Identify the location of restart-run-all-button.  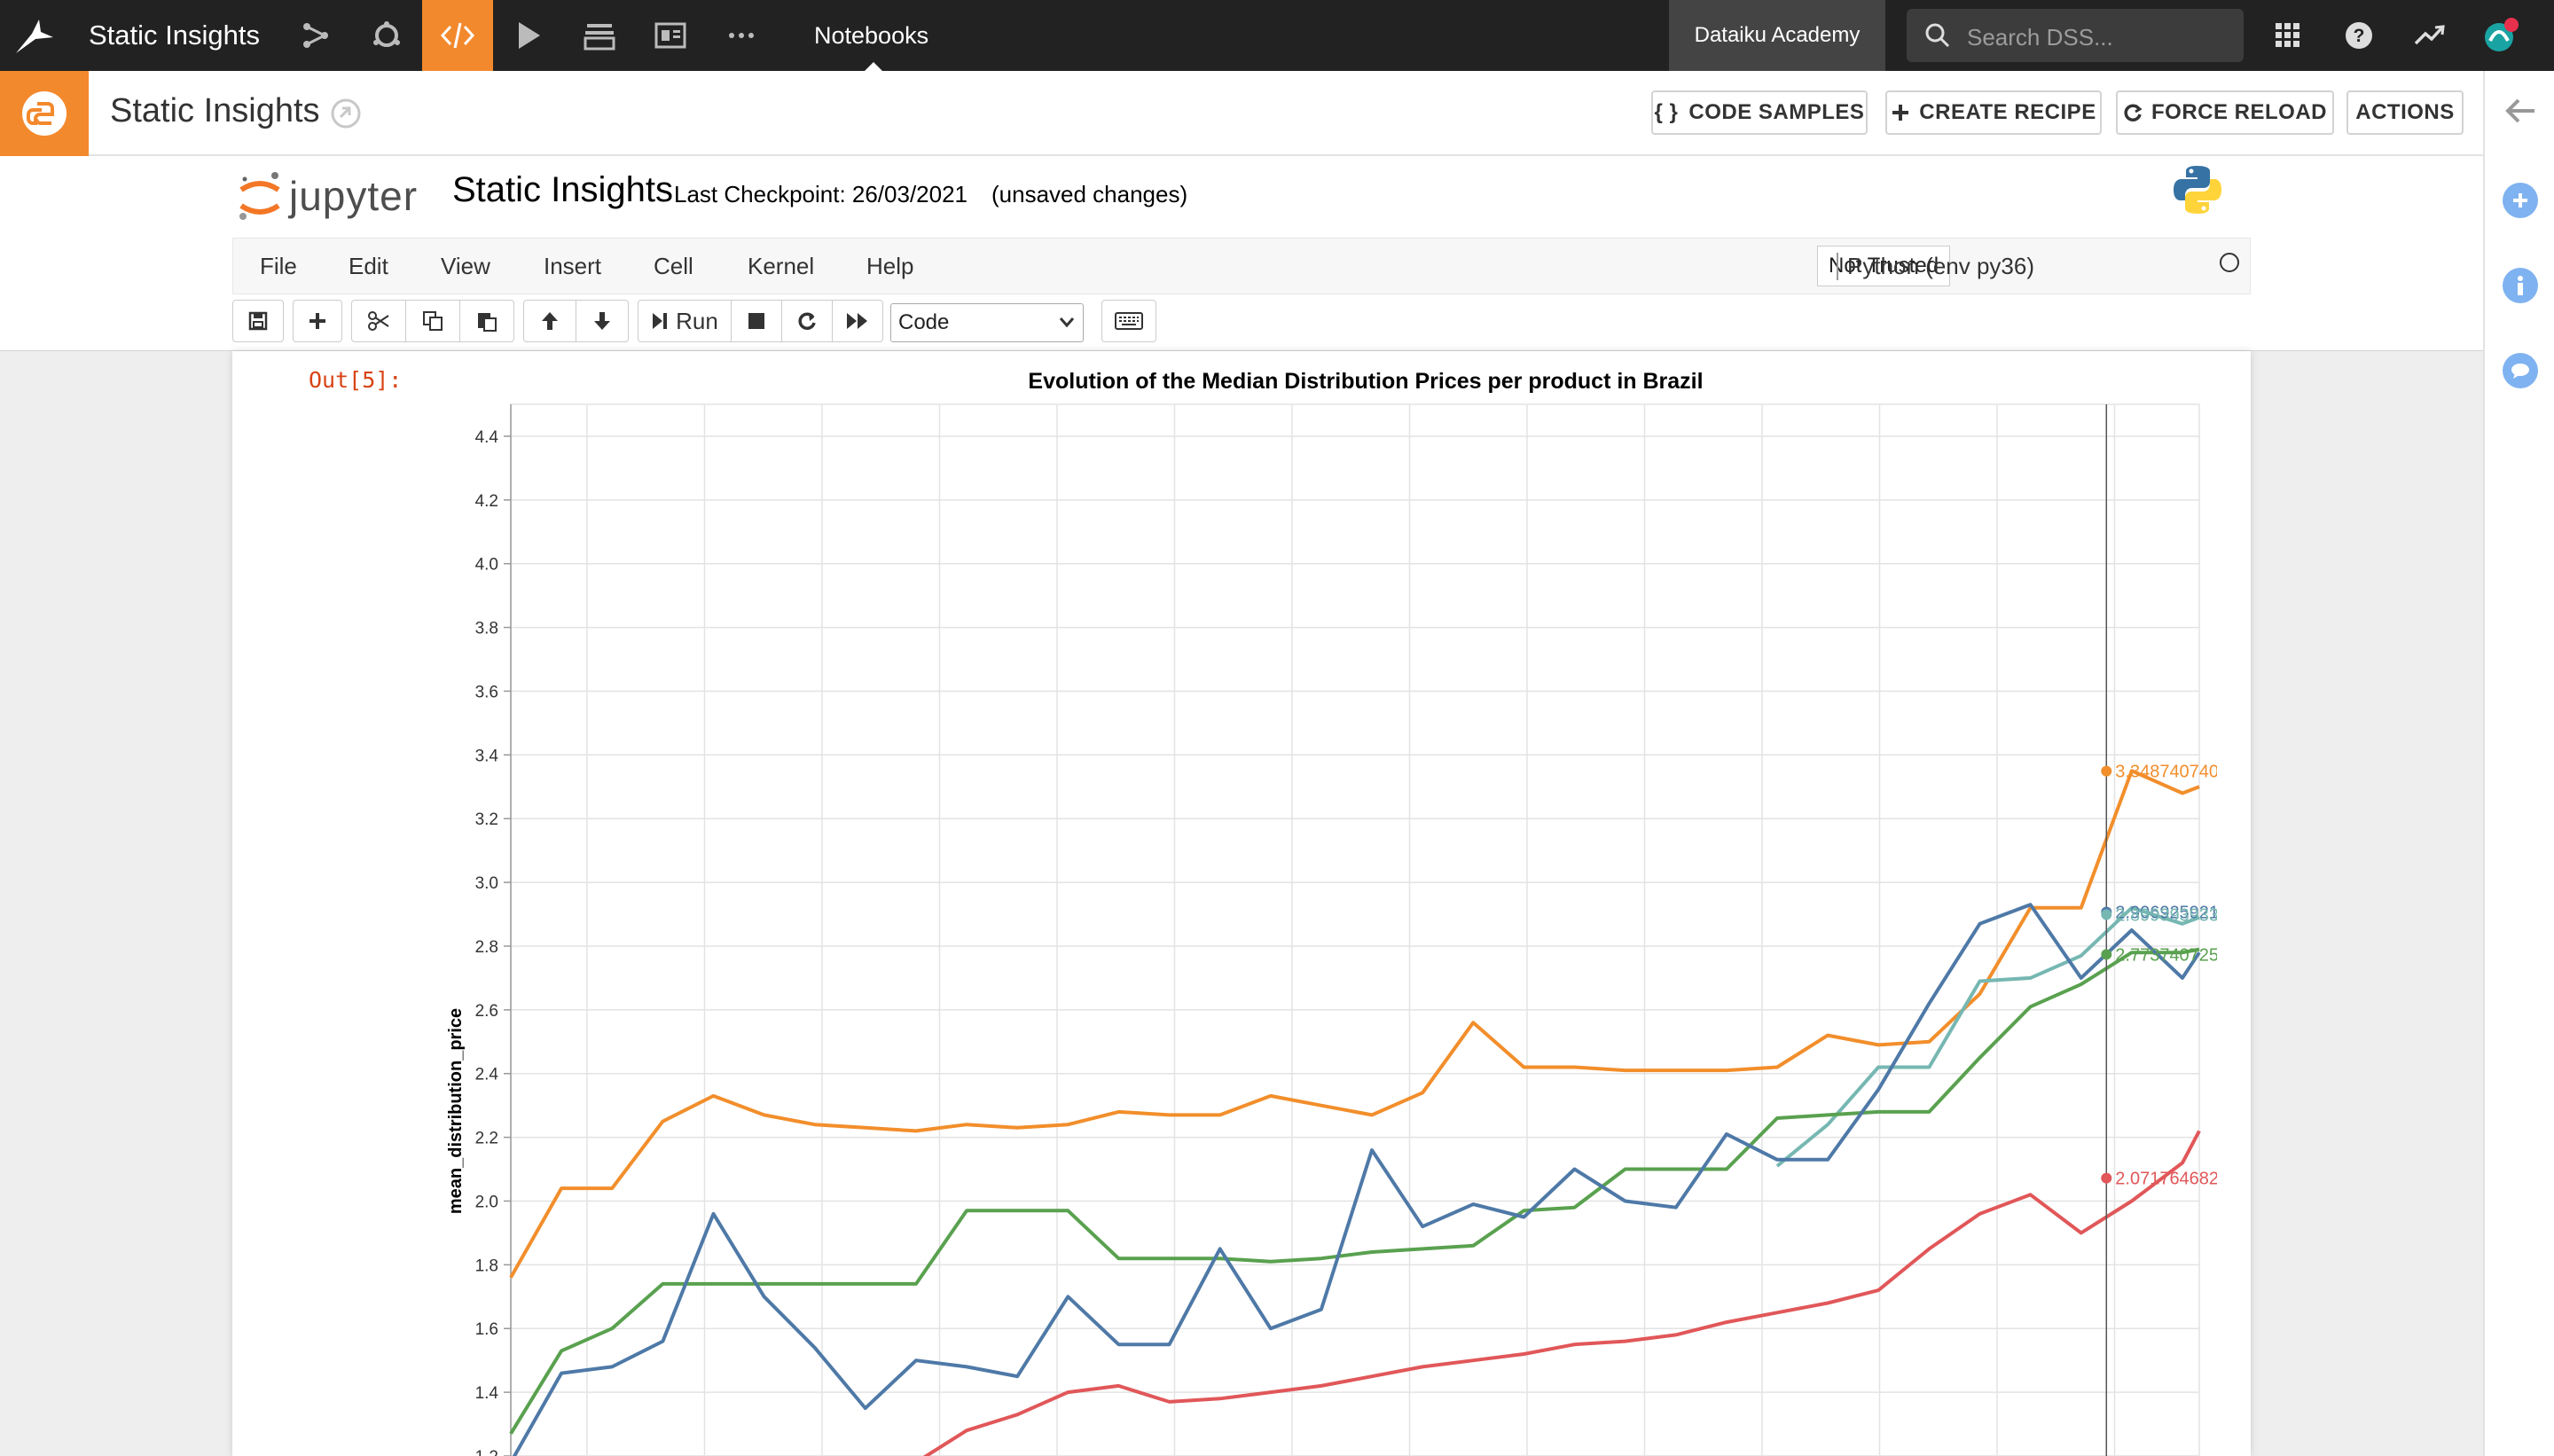
(857, 321).